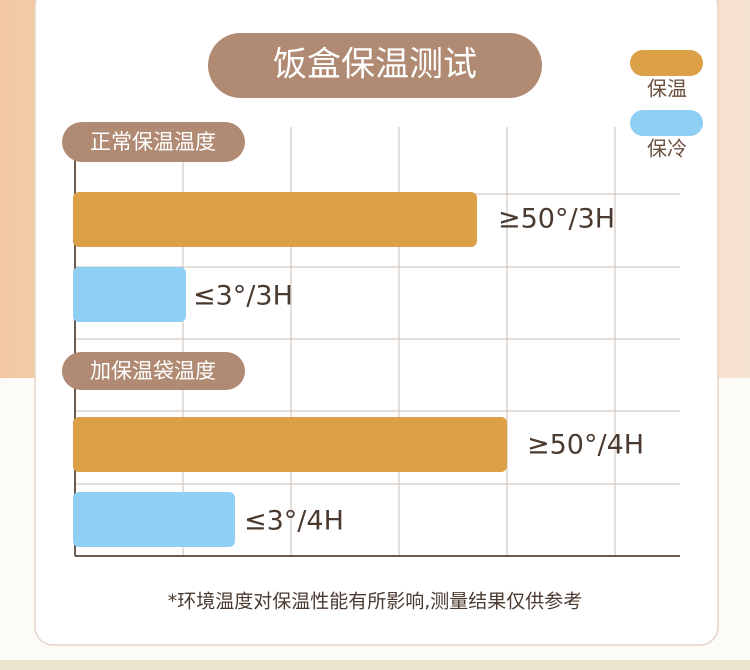 The height and width of the screenshot is (670, 750). What do you see at coordinates (375, 602) in the screenshot?
I see `footnote: *环境温度对保温性能有所影响,测量结果仅供参考` at bounding box center [375, 602].